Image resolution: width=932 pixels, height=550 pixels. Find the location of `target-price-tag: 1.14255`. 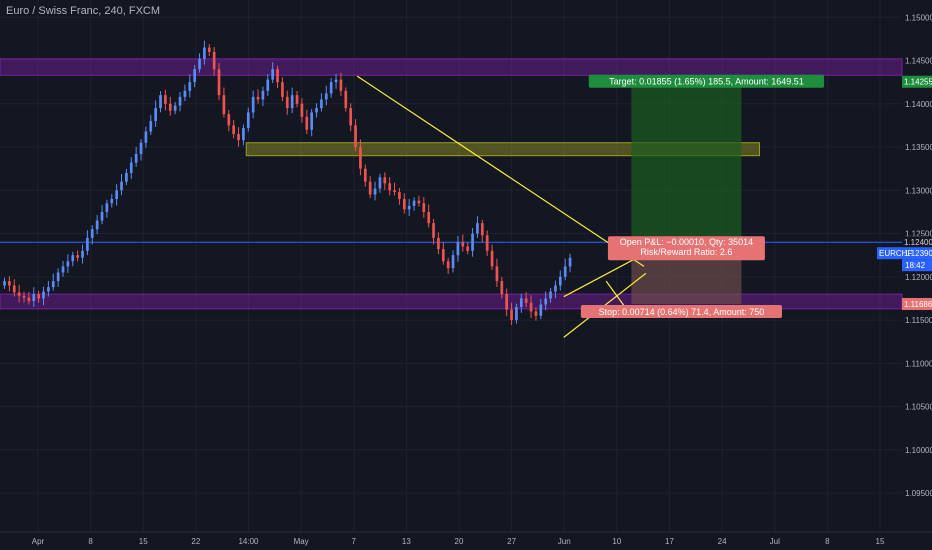

target-price-tag: 1.14255 is located at coordinates (918, 82).